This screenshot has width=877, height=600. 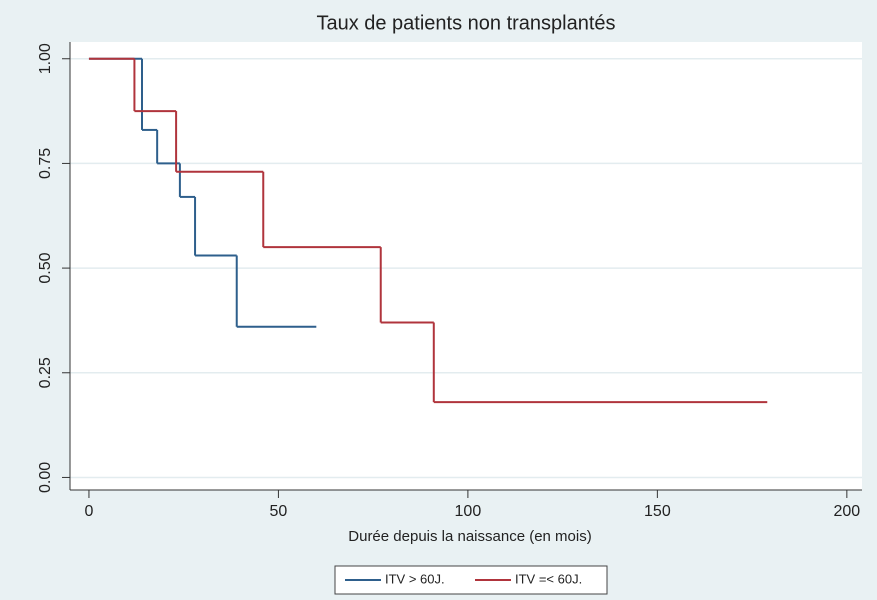 I want to click on y-tick-label: 0.00, so click(x=45, y=477).